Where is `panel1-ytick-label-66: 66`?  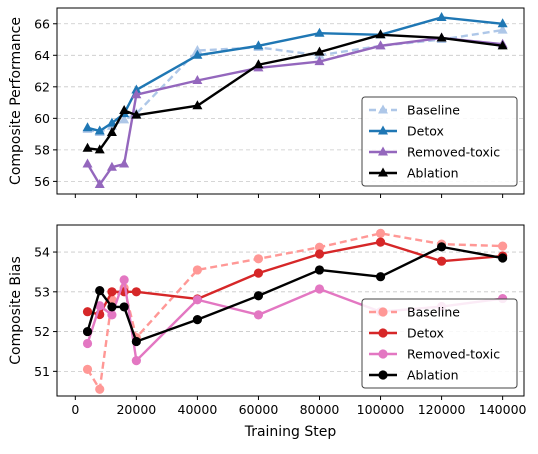 panel1-ytick-label-66: 66 is located at coordinates (42, 23).